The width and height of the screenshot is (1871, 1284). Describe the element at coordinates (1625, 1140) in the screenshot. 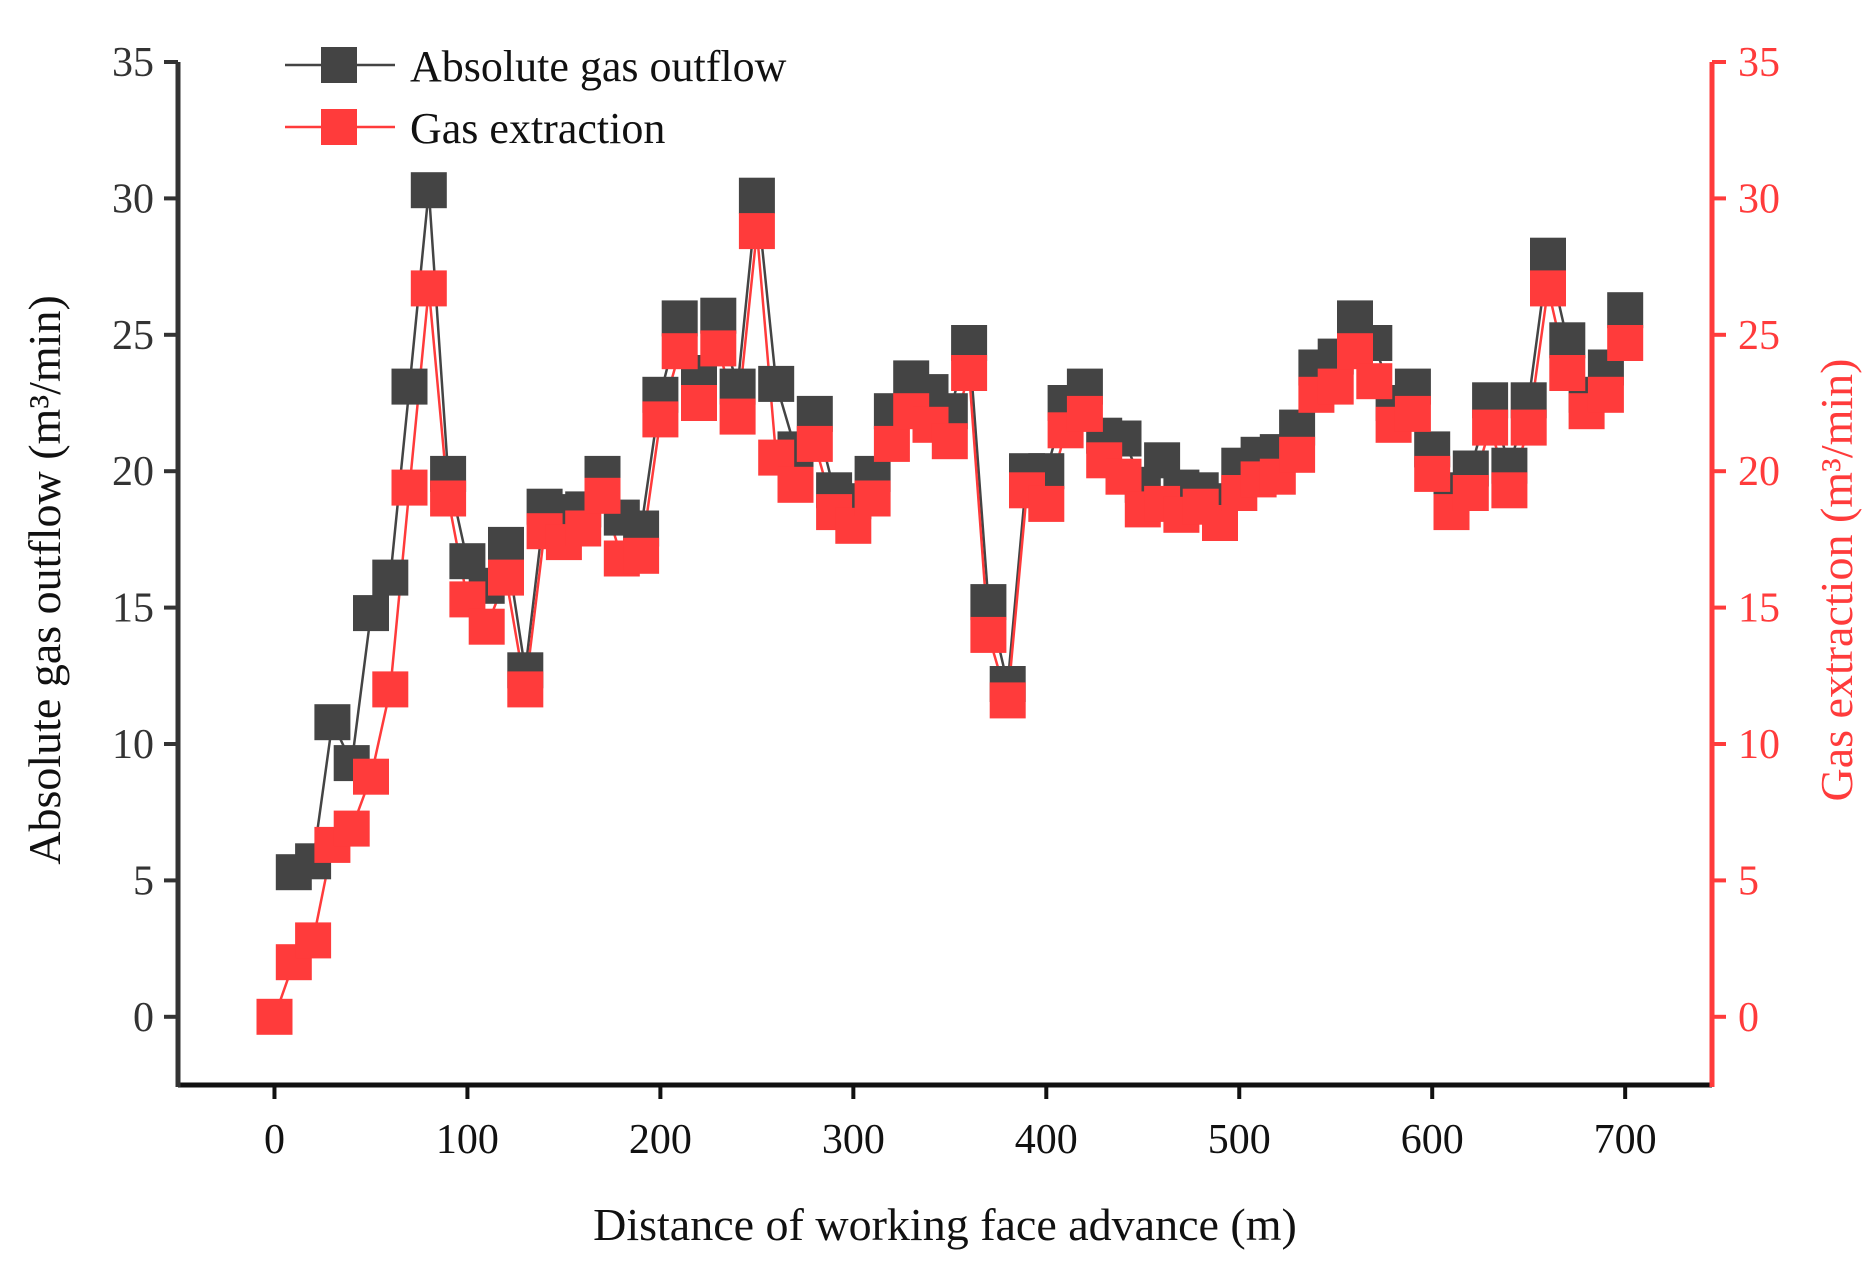

I see `x-tick-label: 700` at that location.